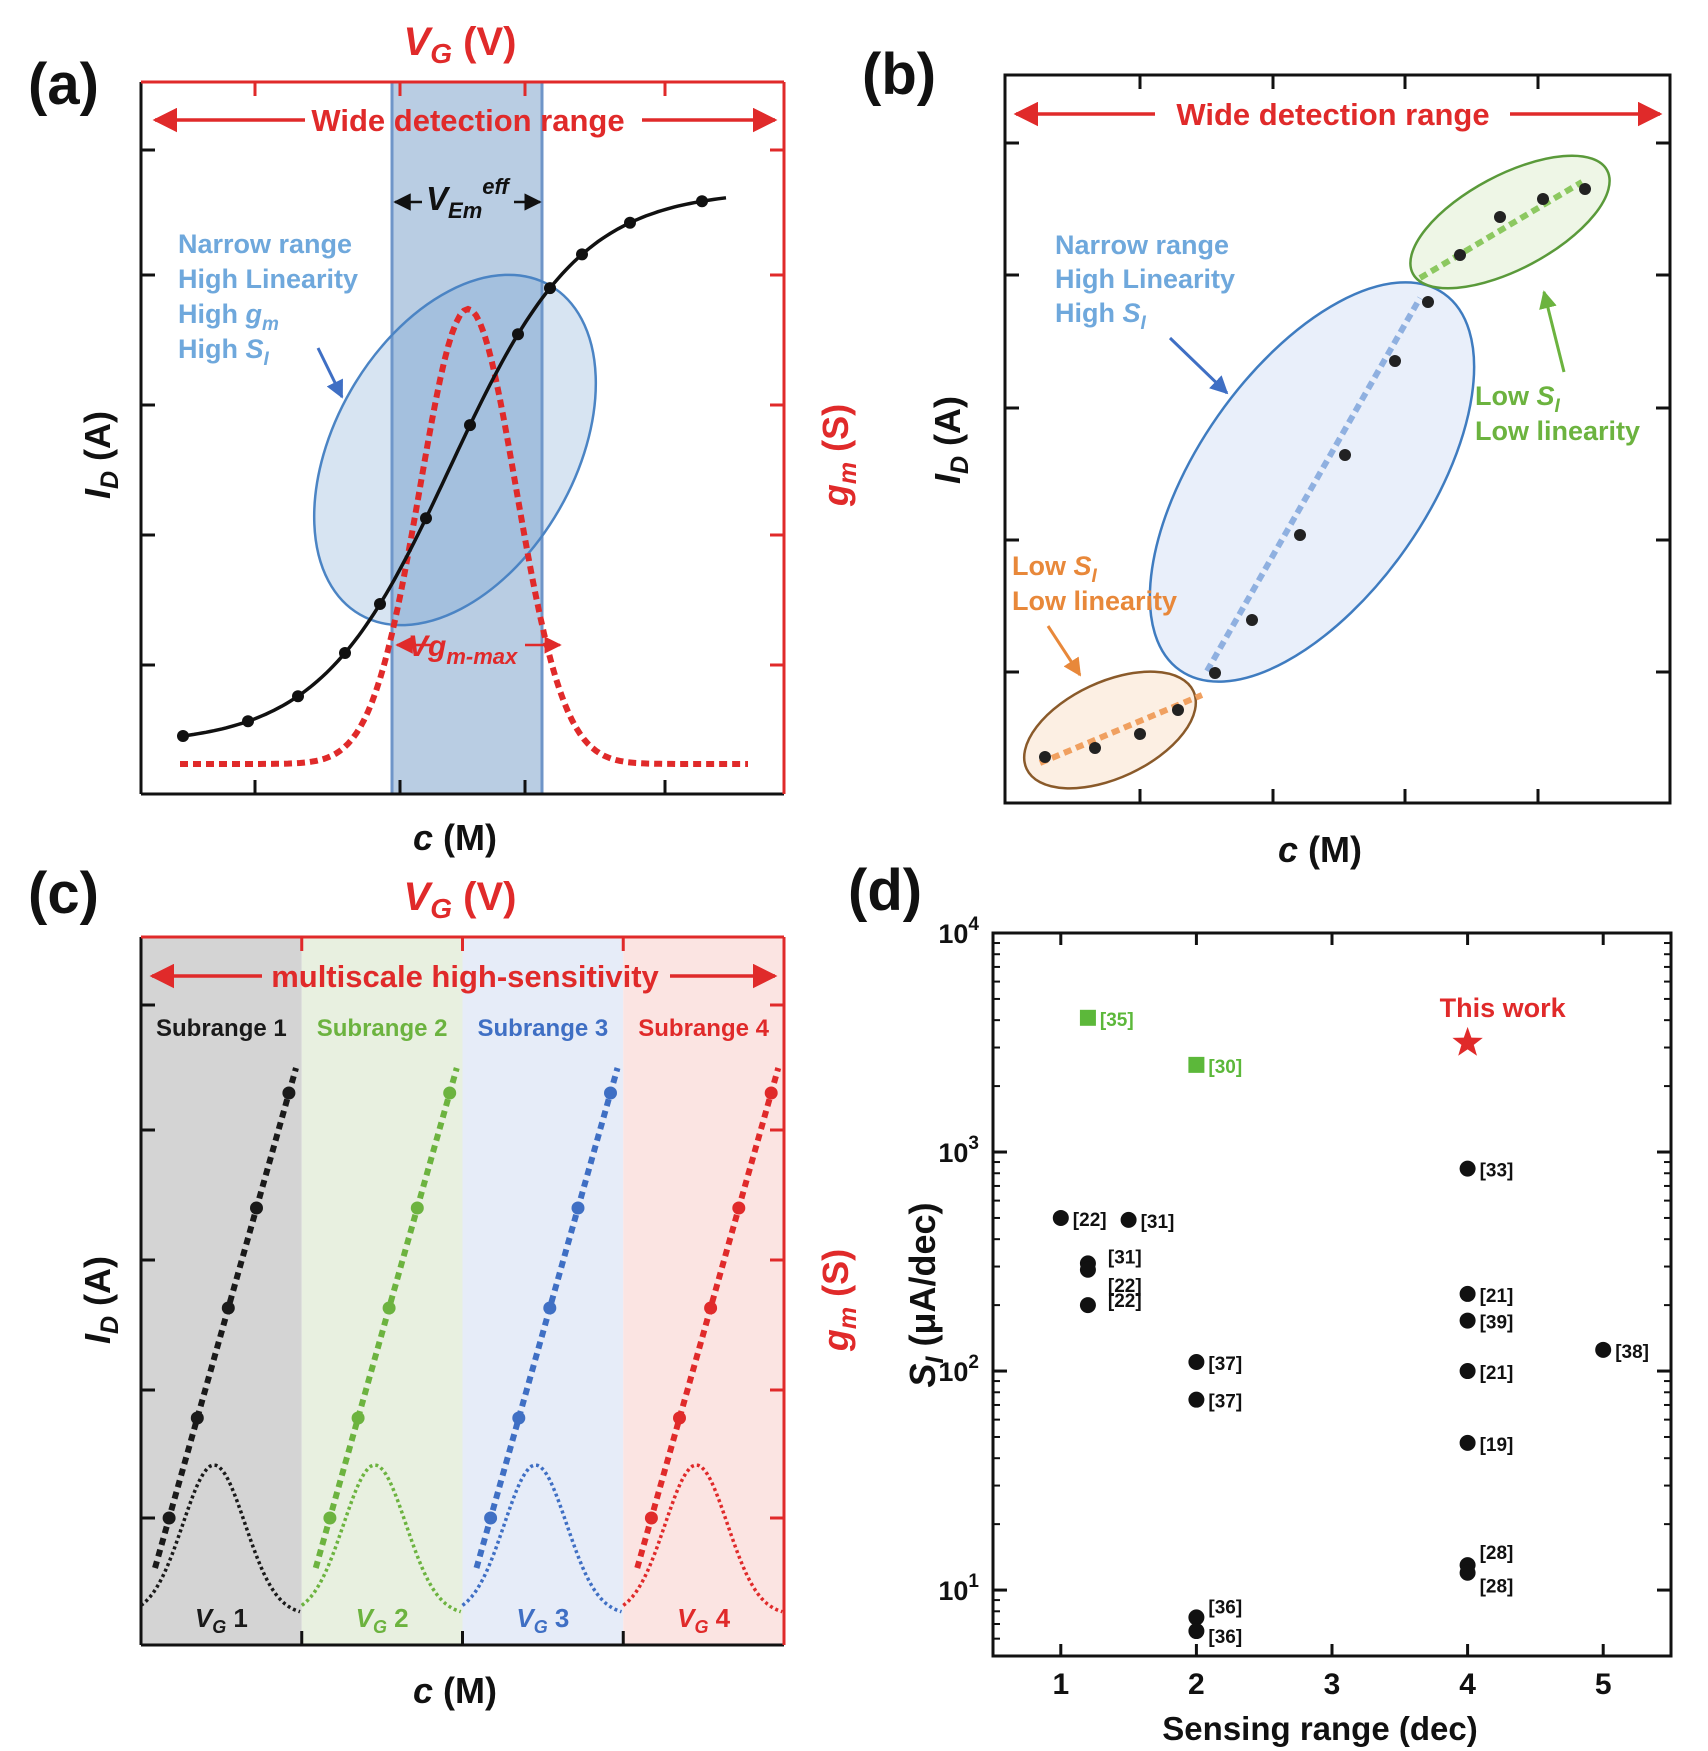  What do you see at coordinates (1497, 1171) in the screenshot?
I see `d-point-label: [33]` at bounding box center [1497, 1171].